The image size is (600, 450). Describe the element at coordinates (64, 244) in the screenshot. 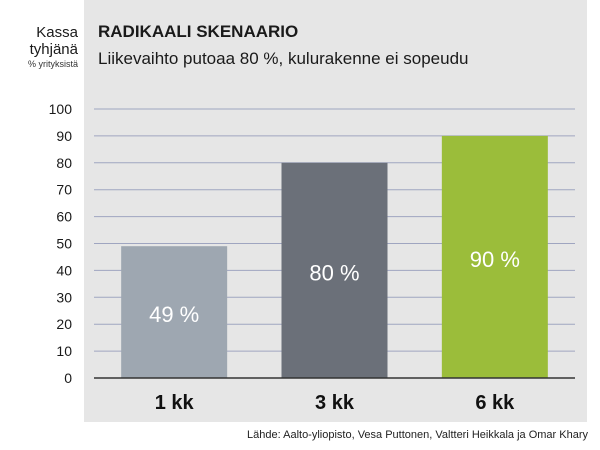

I see `y-tick-label: 50` at that location.